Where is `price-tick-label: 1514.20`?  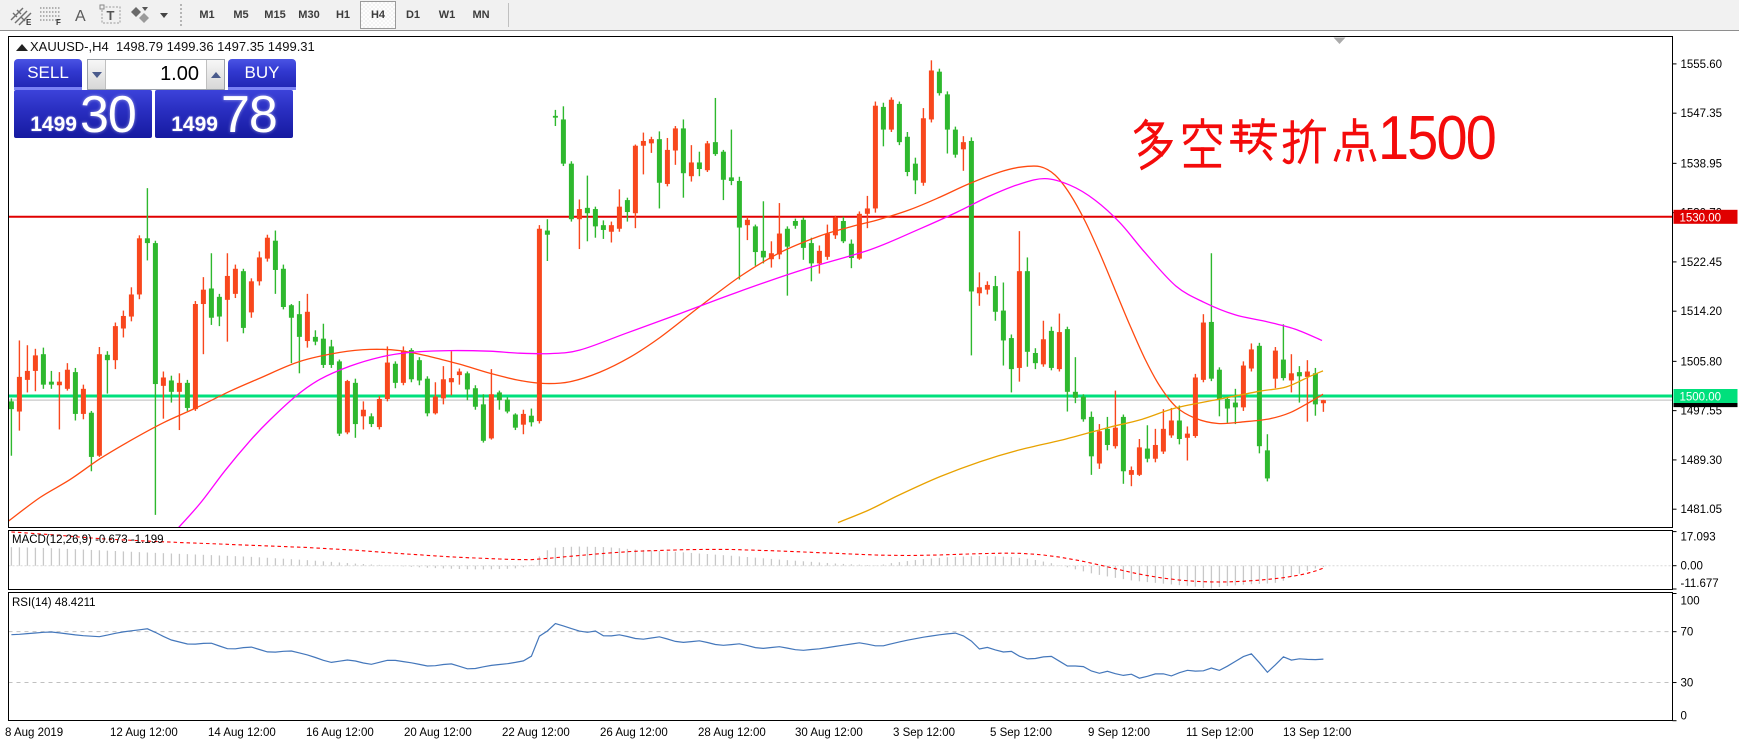 price-tick-label: 1514.20 is located at coordinates (1702, 312).